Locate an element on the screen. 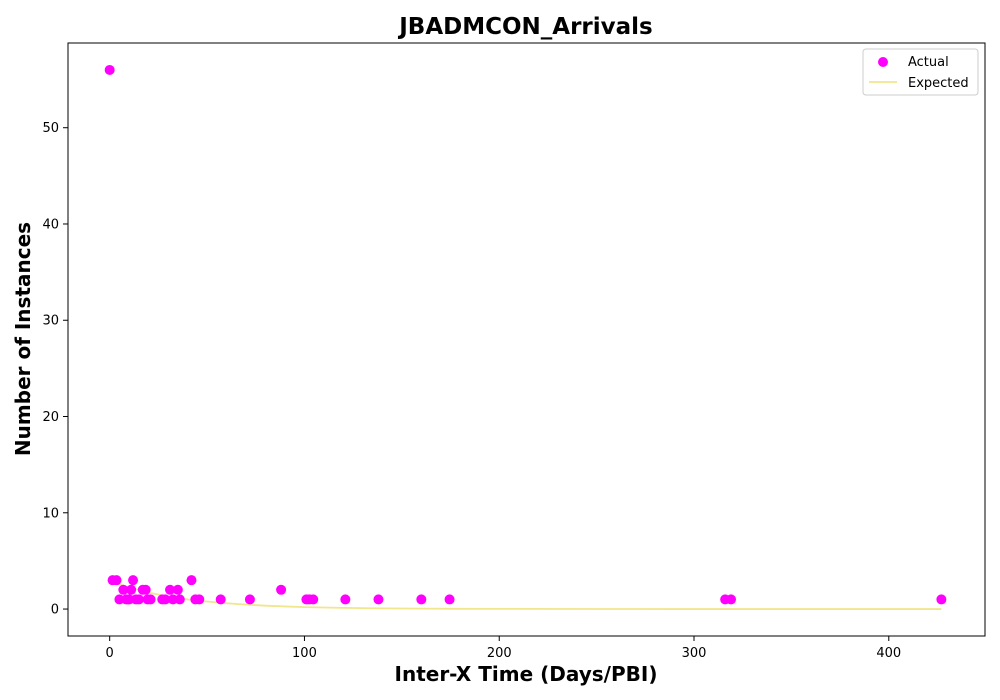 This screenshot has width=1000, height=700. y-tick-label: 40 is located at coordinates (50, 224).